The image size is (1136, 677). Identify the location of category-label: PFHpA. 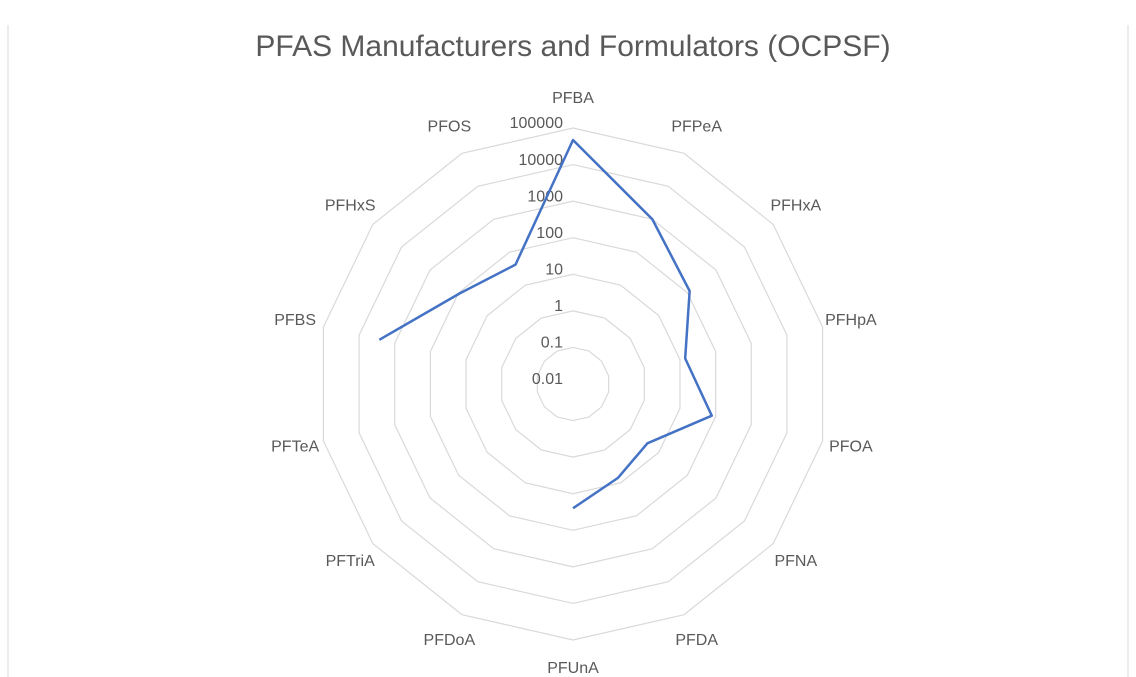
(851, 320).